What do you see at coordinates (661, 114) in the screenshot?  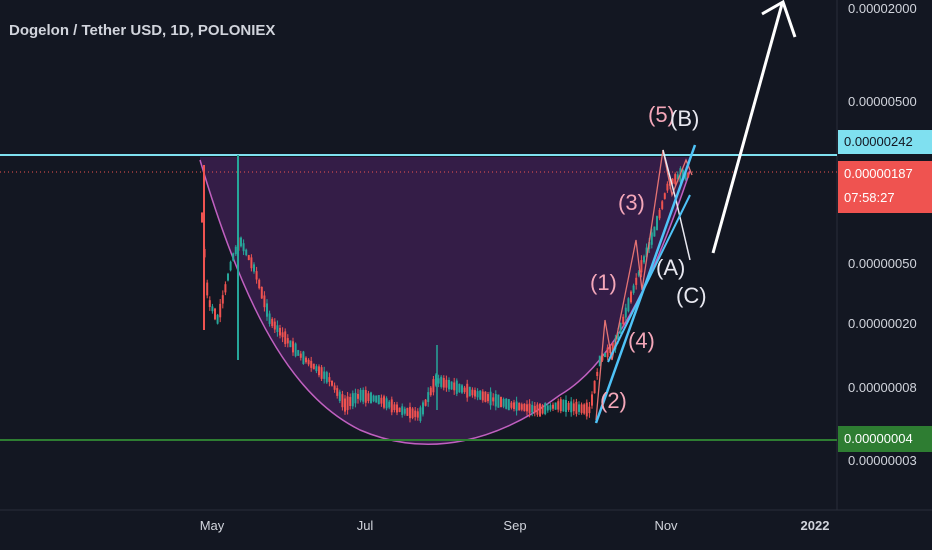 I see `wave-label: (5)` at bounding box center [661, 114].